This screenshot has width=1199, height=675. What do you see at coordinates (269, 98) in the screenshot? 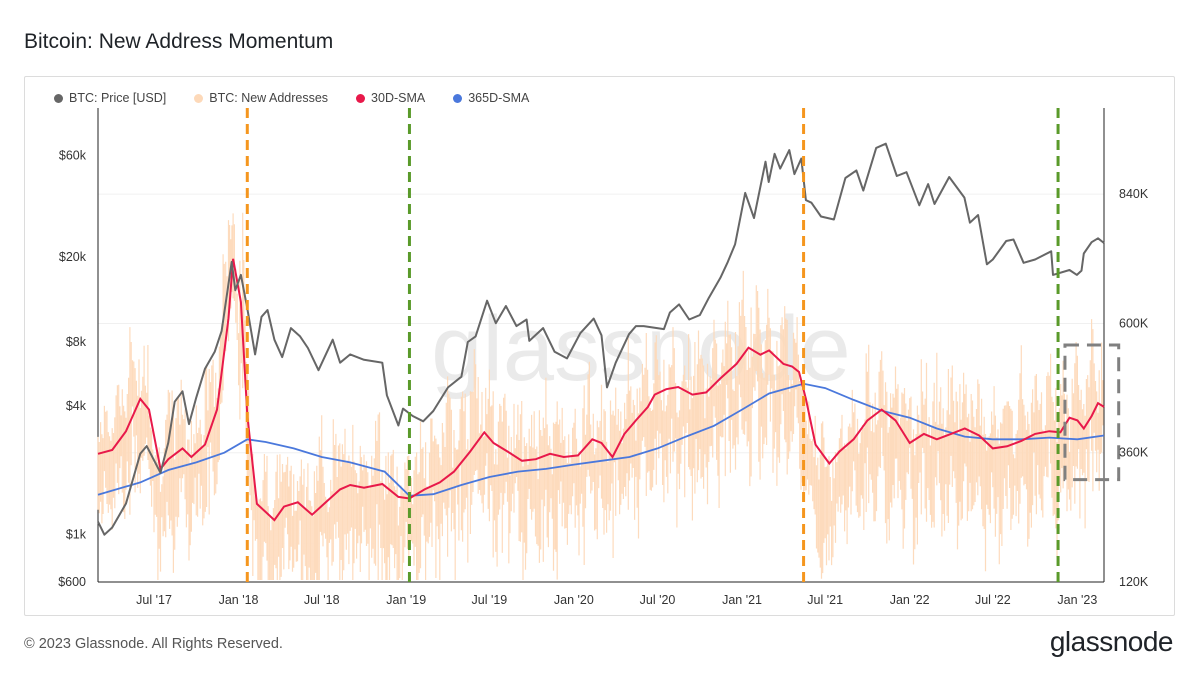
I see `legend-label: BTC: New Addresses` at bounding box center [269, 98].